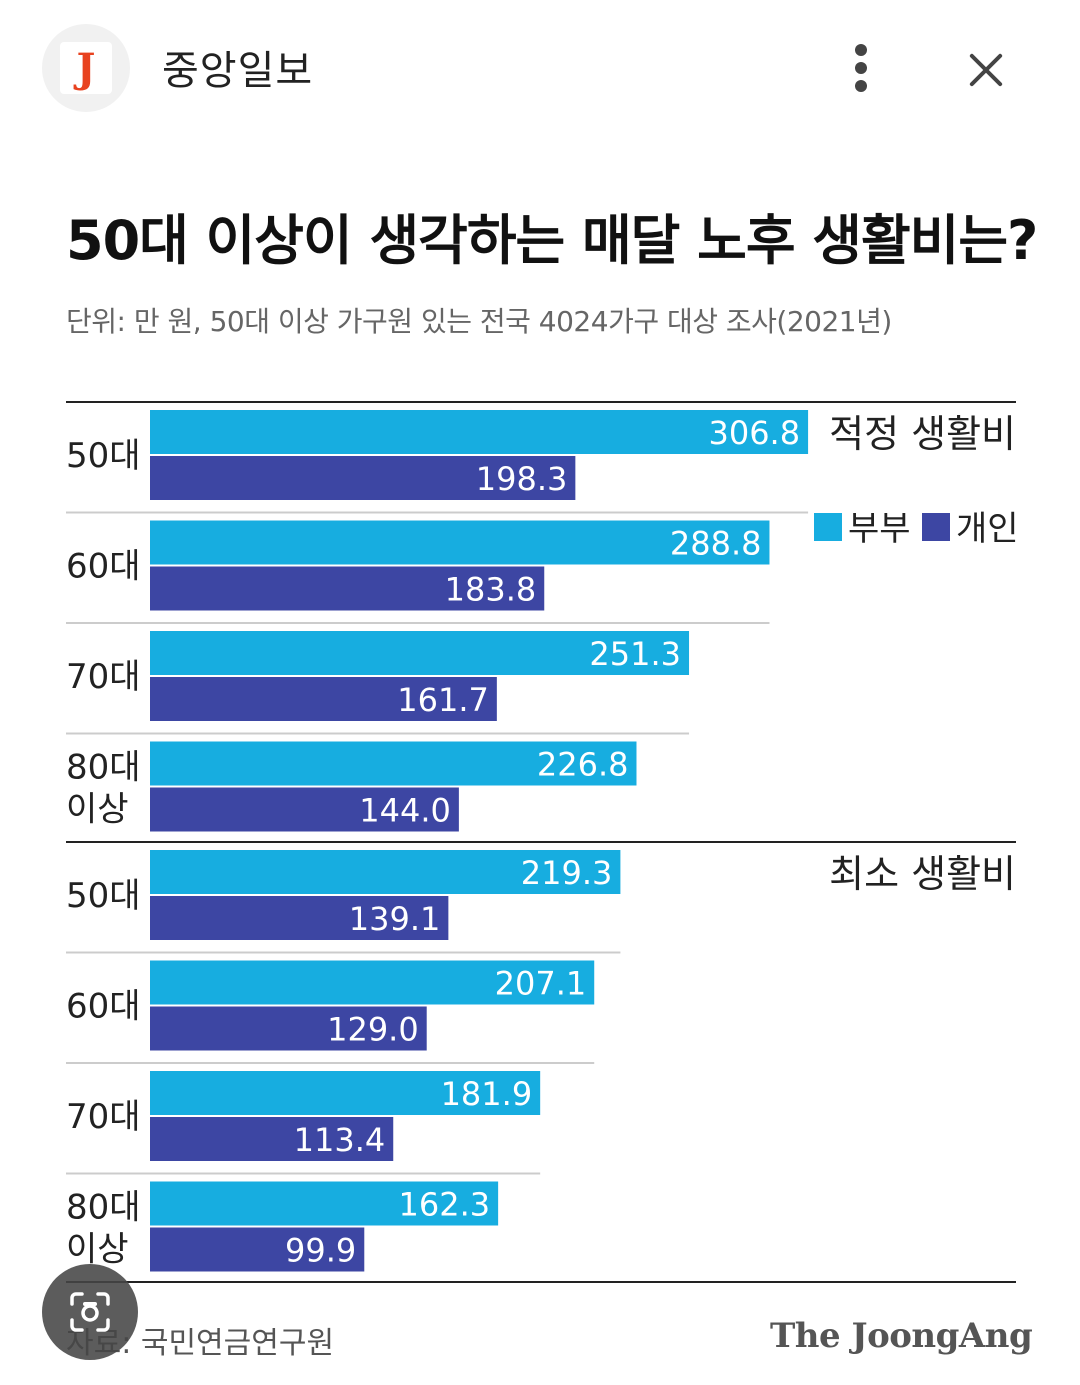 This screenshot has width=1080, height=1385. Describe the element at coordinates (405, 811) in the screenshot. I see `value-label: 144.0` at that location.